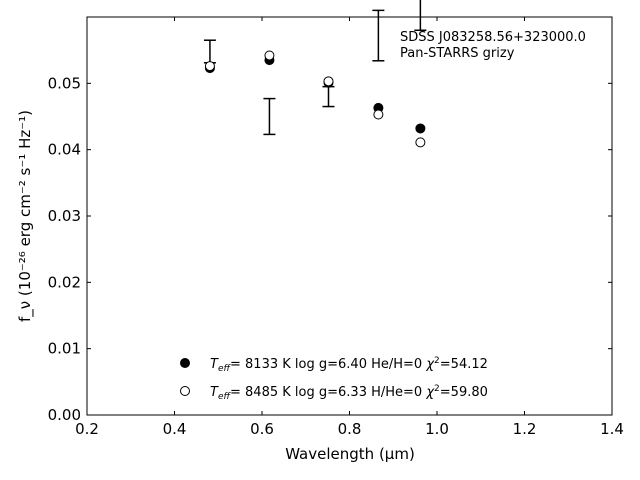 Image resolution: width=640 pixels, height=480 pixels. I want to click on x-tick-label: 0.2, so click(87, 429).